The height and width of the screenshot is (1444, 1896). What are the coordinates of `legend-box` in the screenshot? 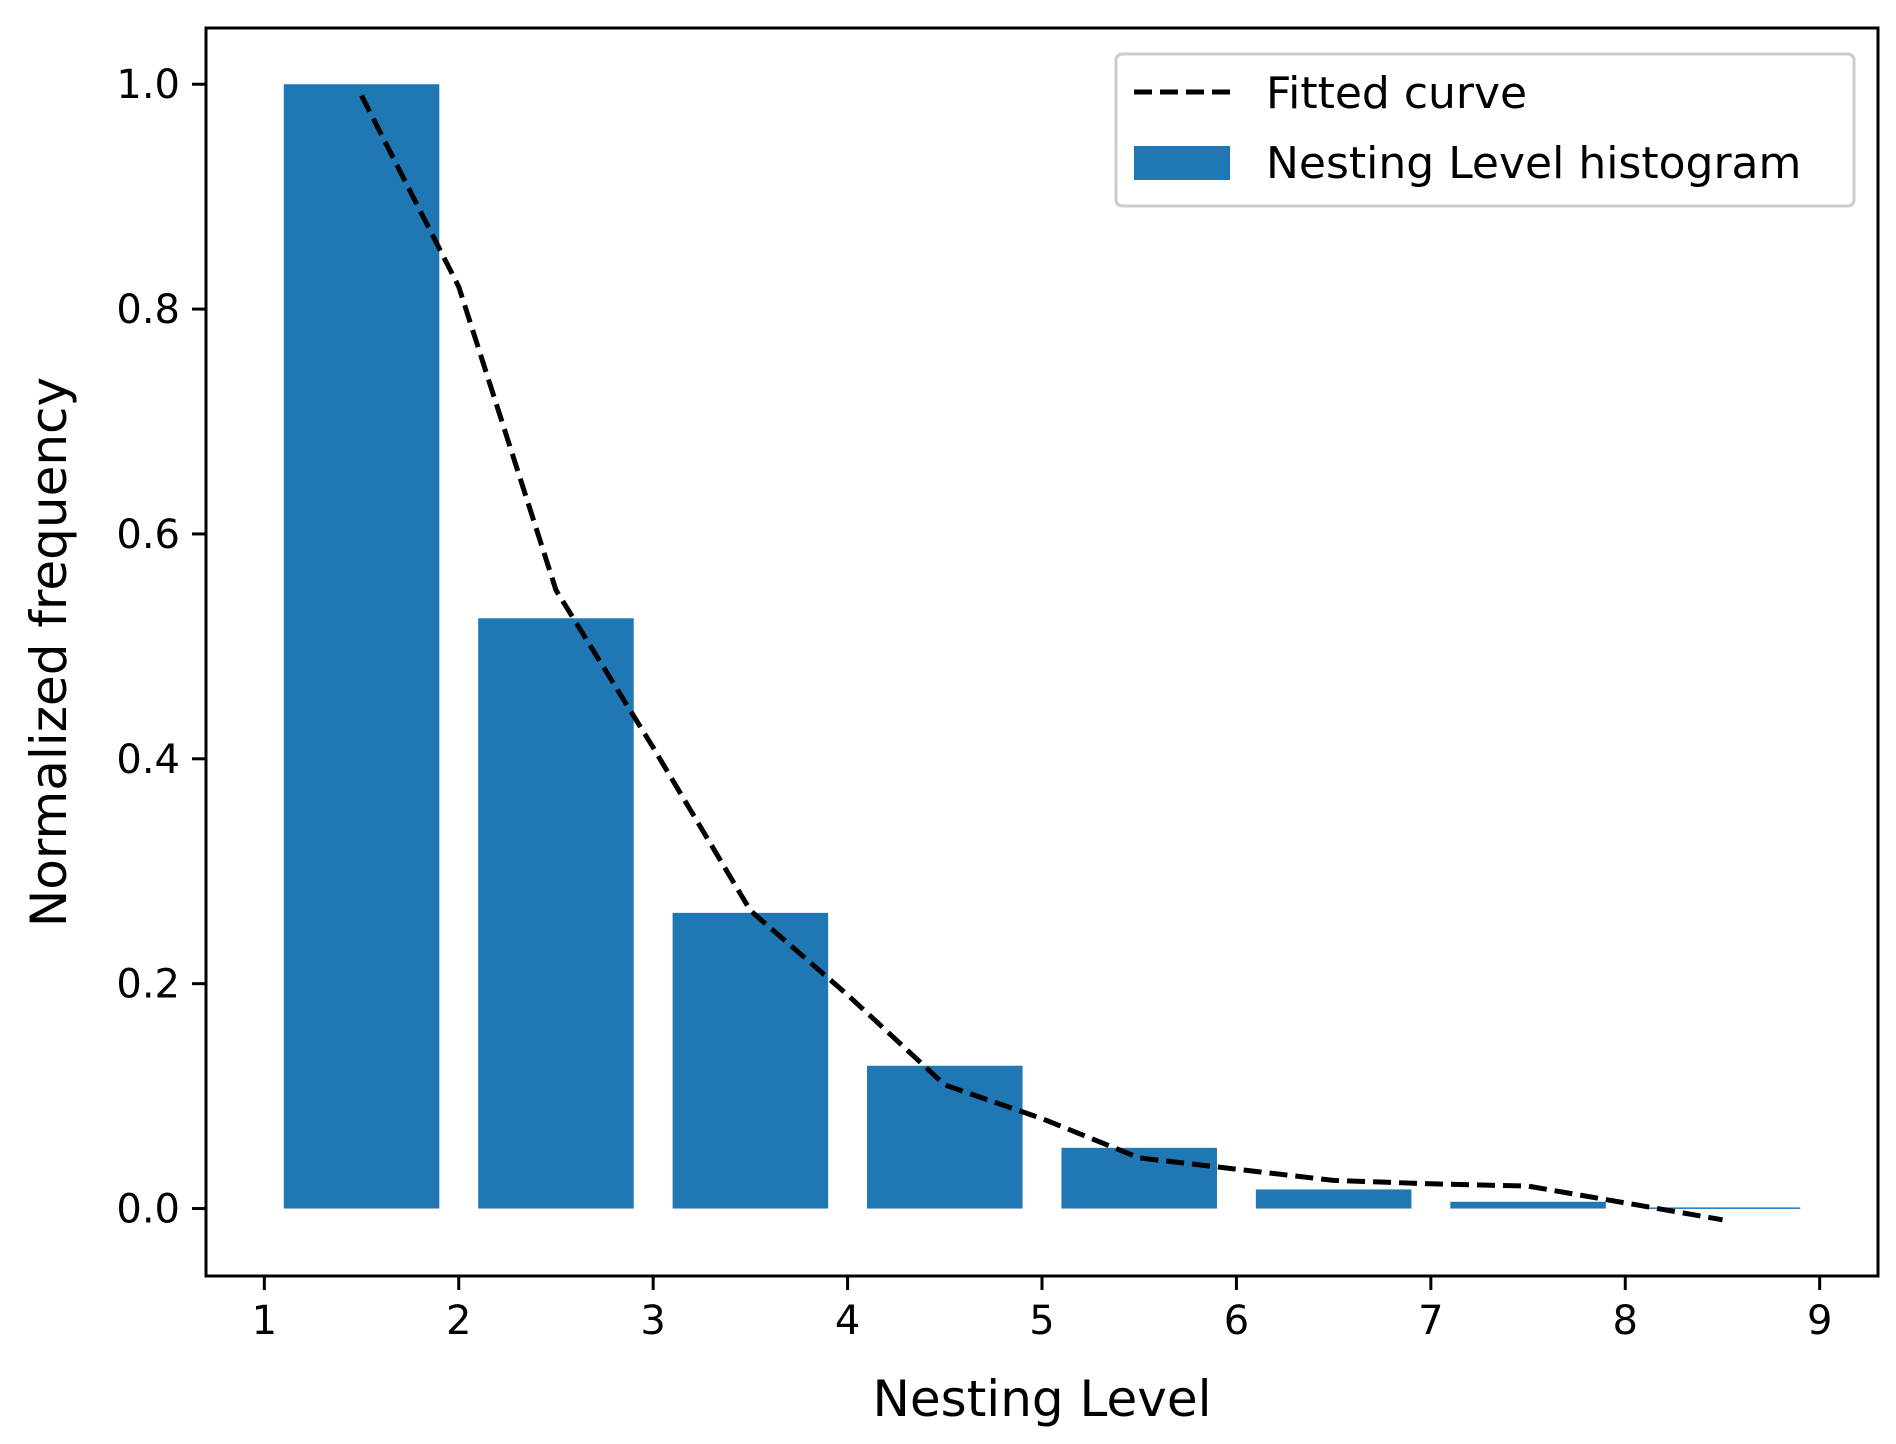 It's located at (1485, 130).